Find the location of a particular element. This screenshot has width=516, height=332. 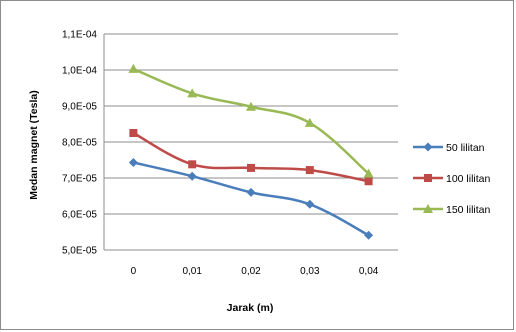

x-tick-label: 0 is located at coordinates (134, 271).